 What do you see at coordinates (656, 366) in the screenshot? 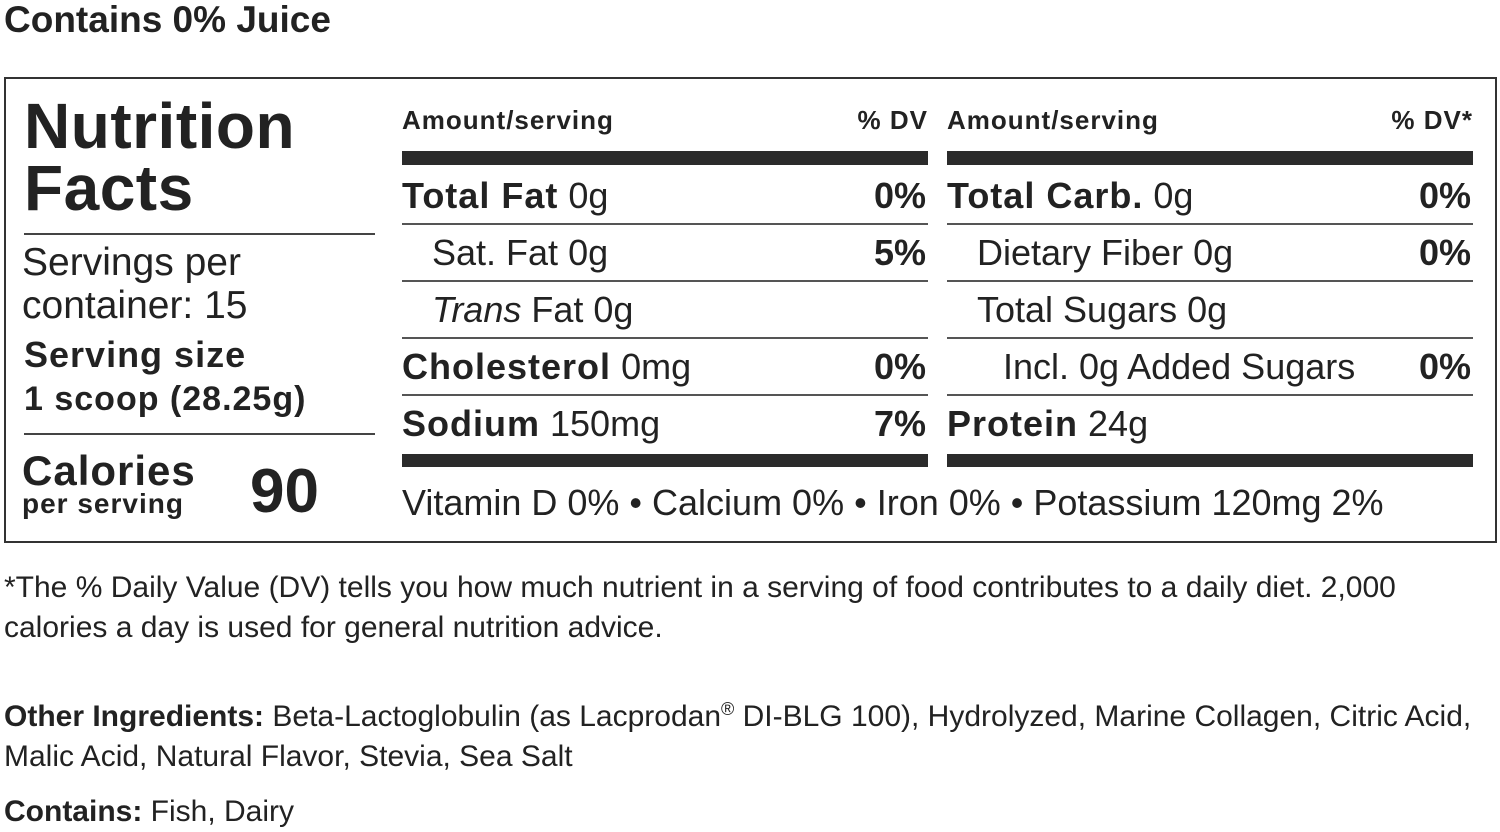
I see `nutrient-amount: 0mg` at bounding box center [656, 366].